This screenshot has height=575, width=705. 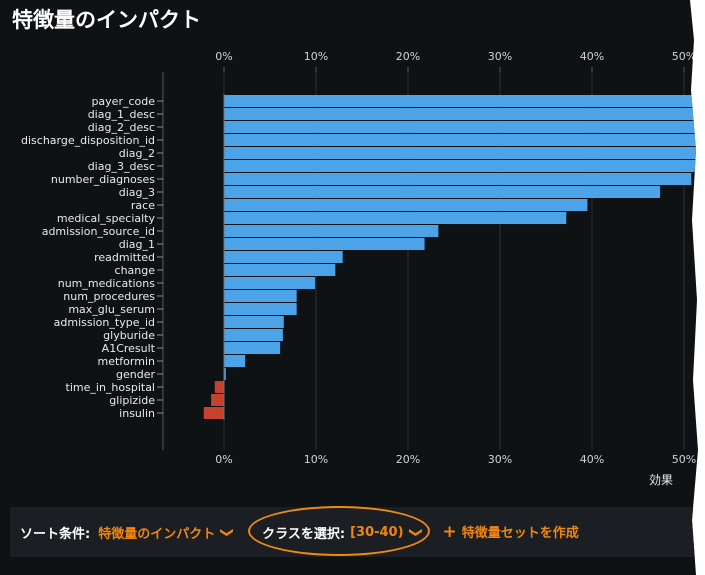 I want to click on x-axis-label: 効果, so click(x=661, y=479).